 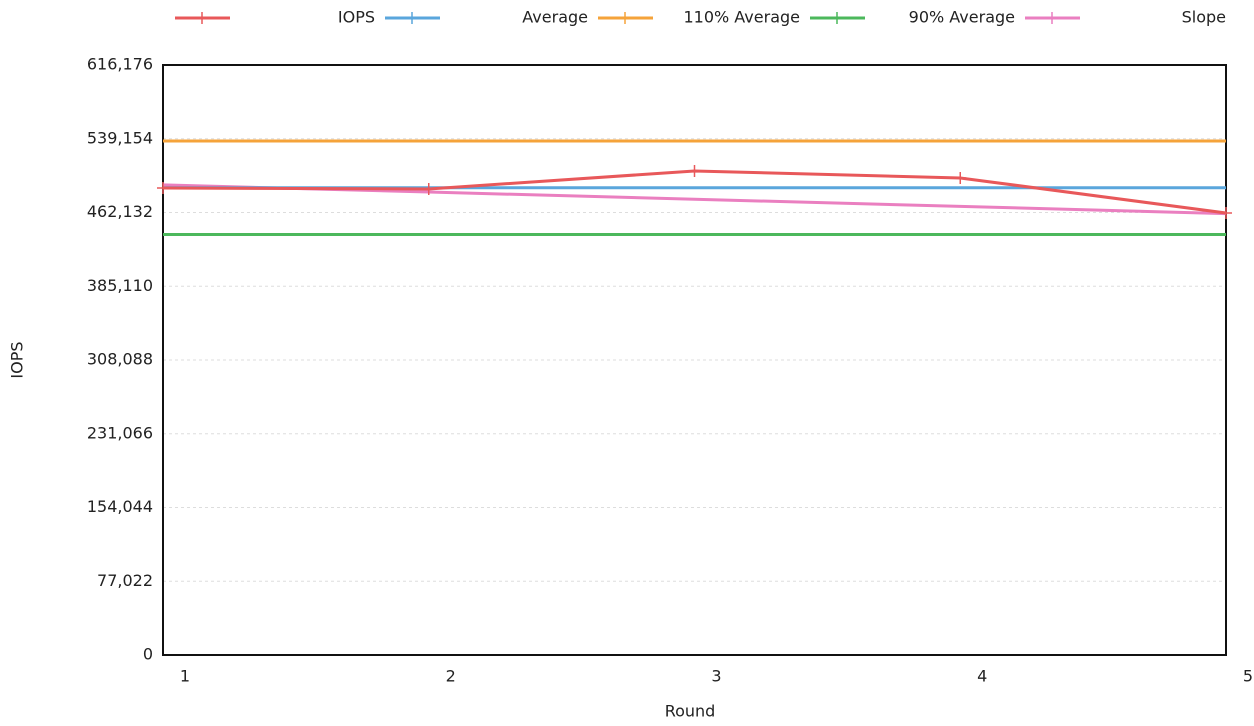 I want to click on x-tick-label: 5, so click(x=1248, y=676).